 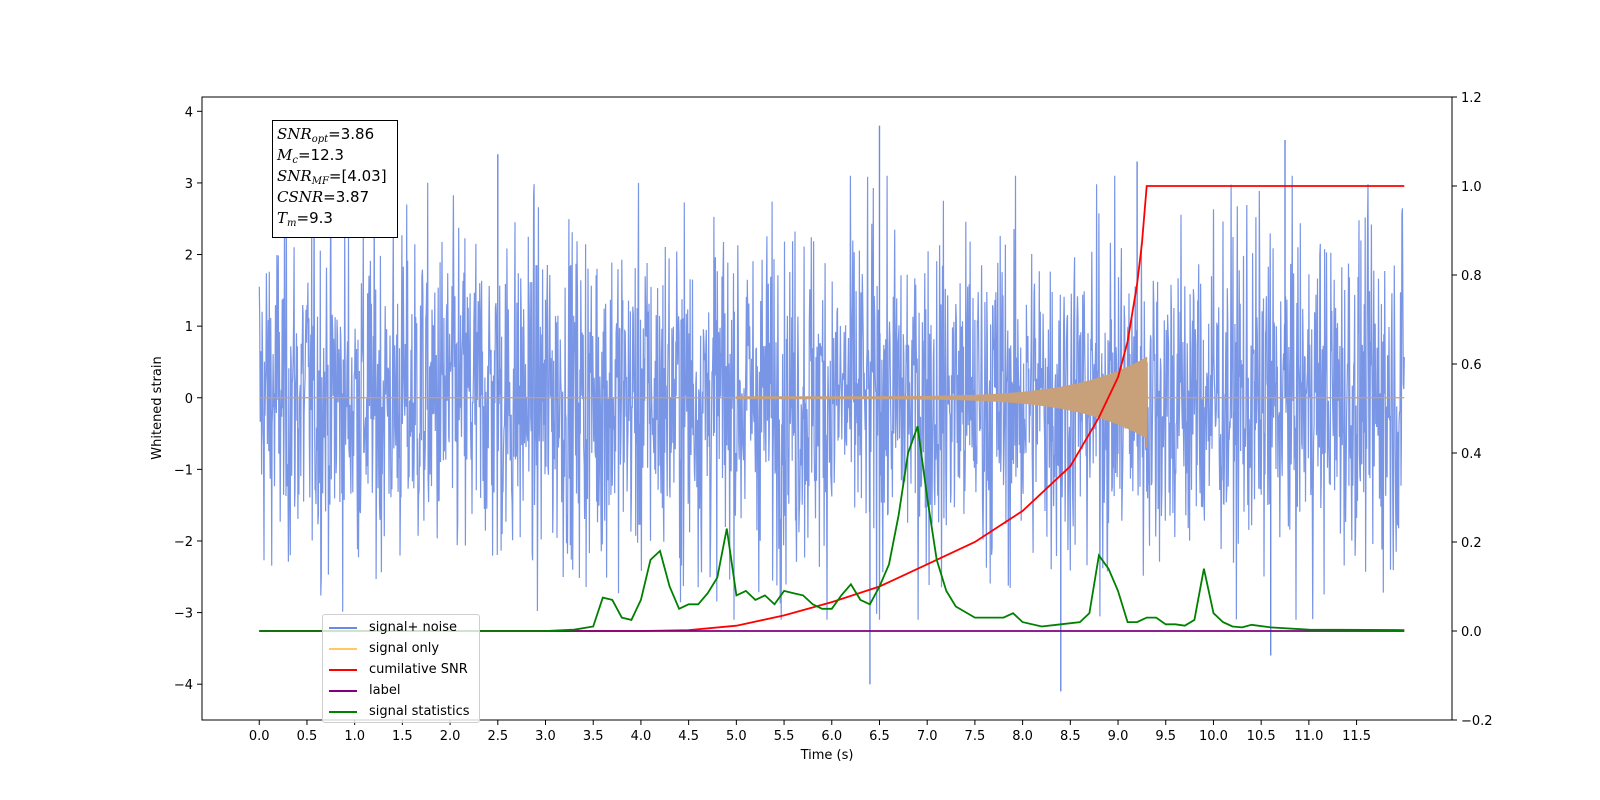 I want to click on y-tick-label: 0, so click(x=189, y=399).